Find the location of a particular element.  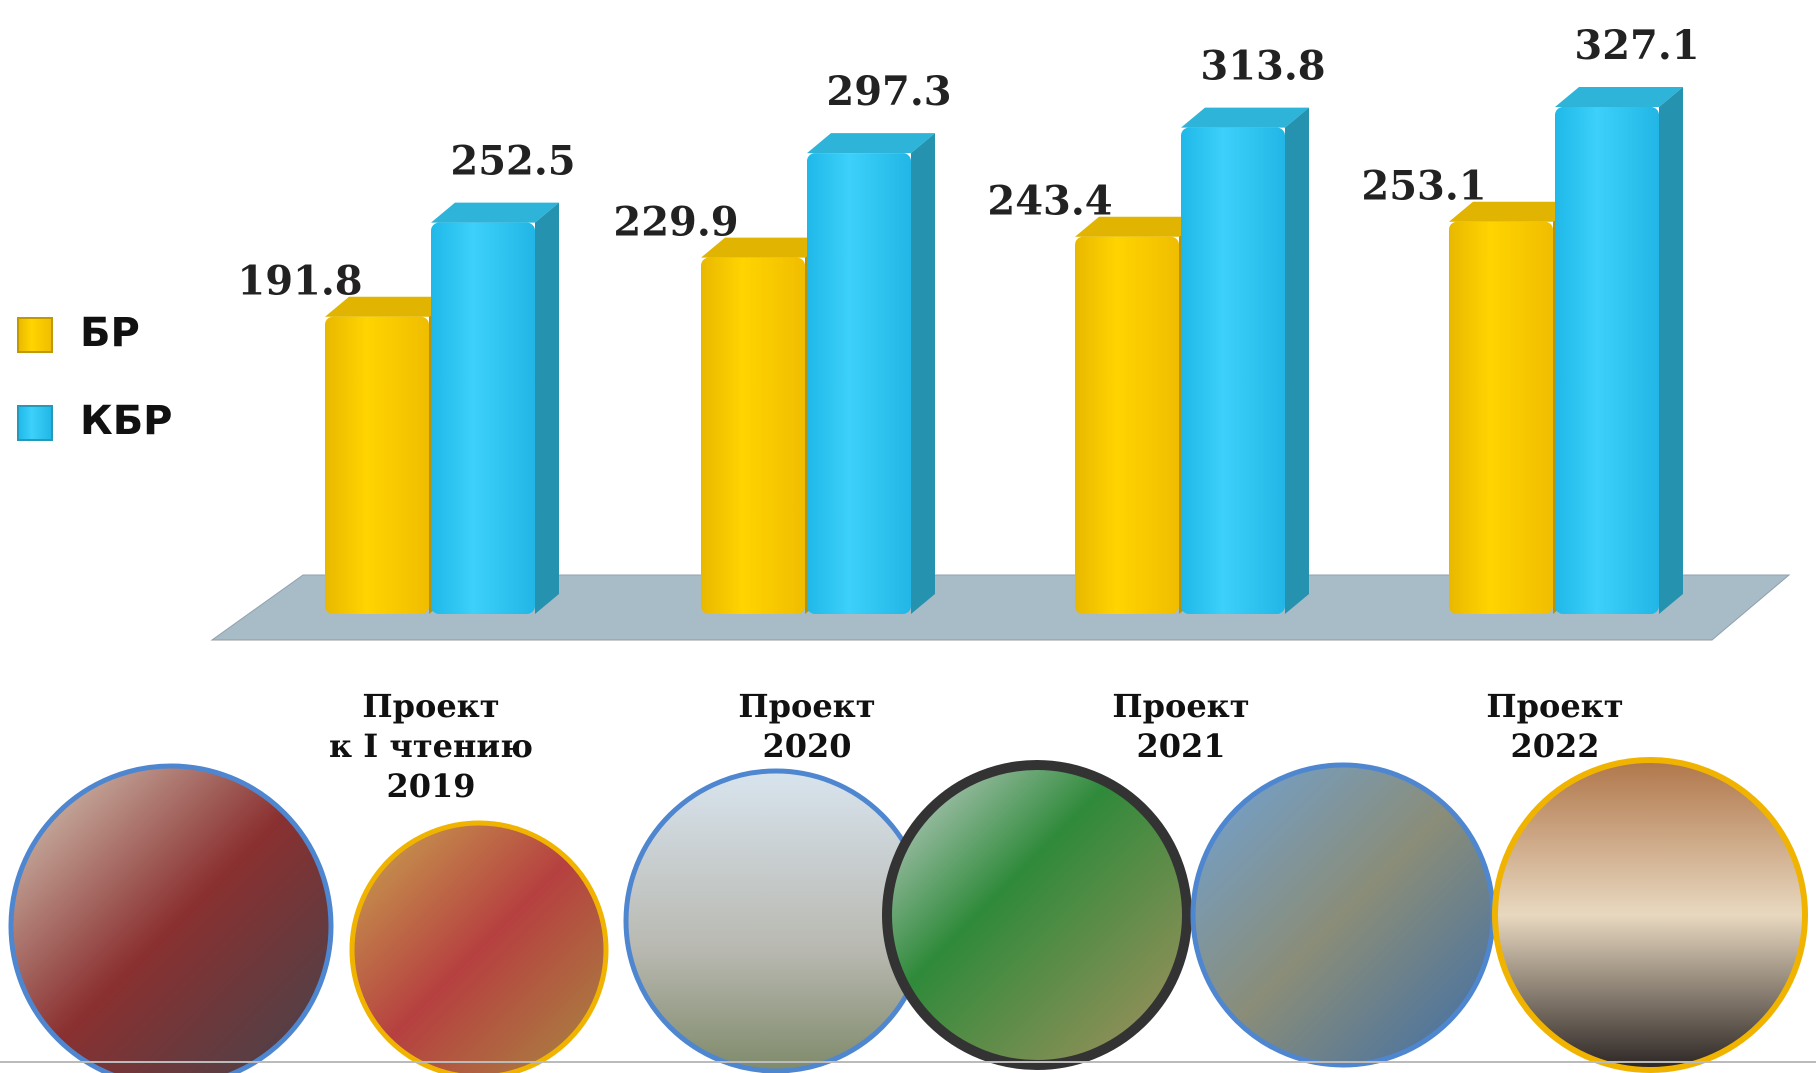

x-tick-label: Проект 2020 is located at coordinates (807, 726).